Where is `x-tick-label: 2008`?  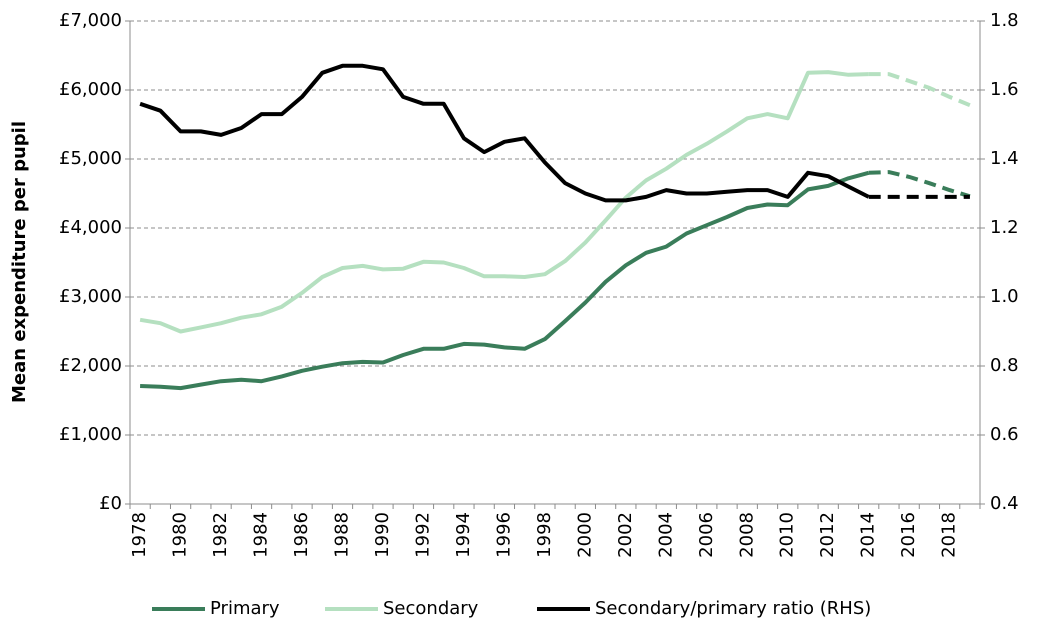 x-tick-label: 2008 is located at coordinates (746, 535).